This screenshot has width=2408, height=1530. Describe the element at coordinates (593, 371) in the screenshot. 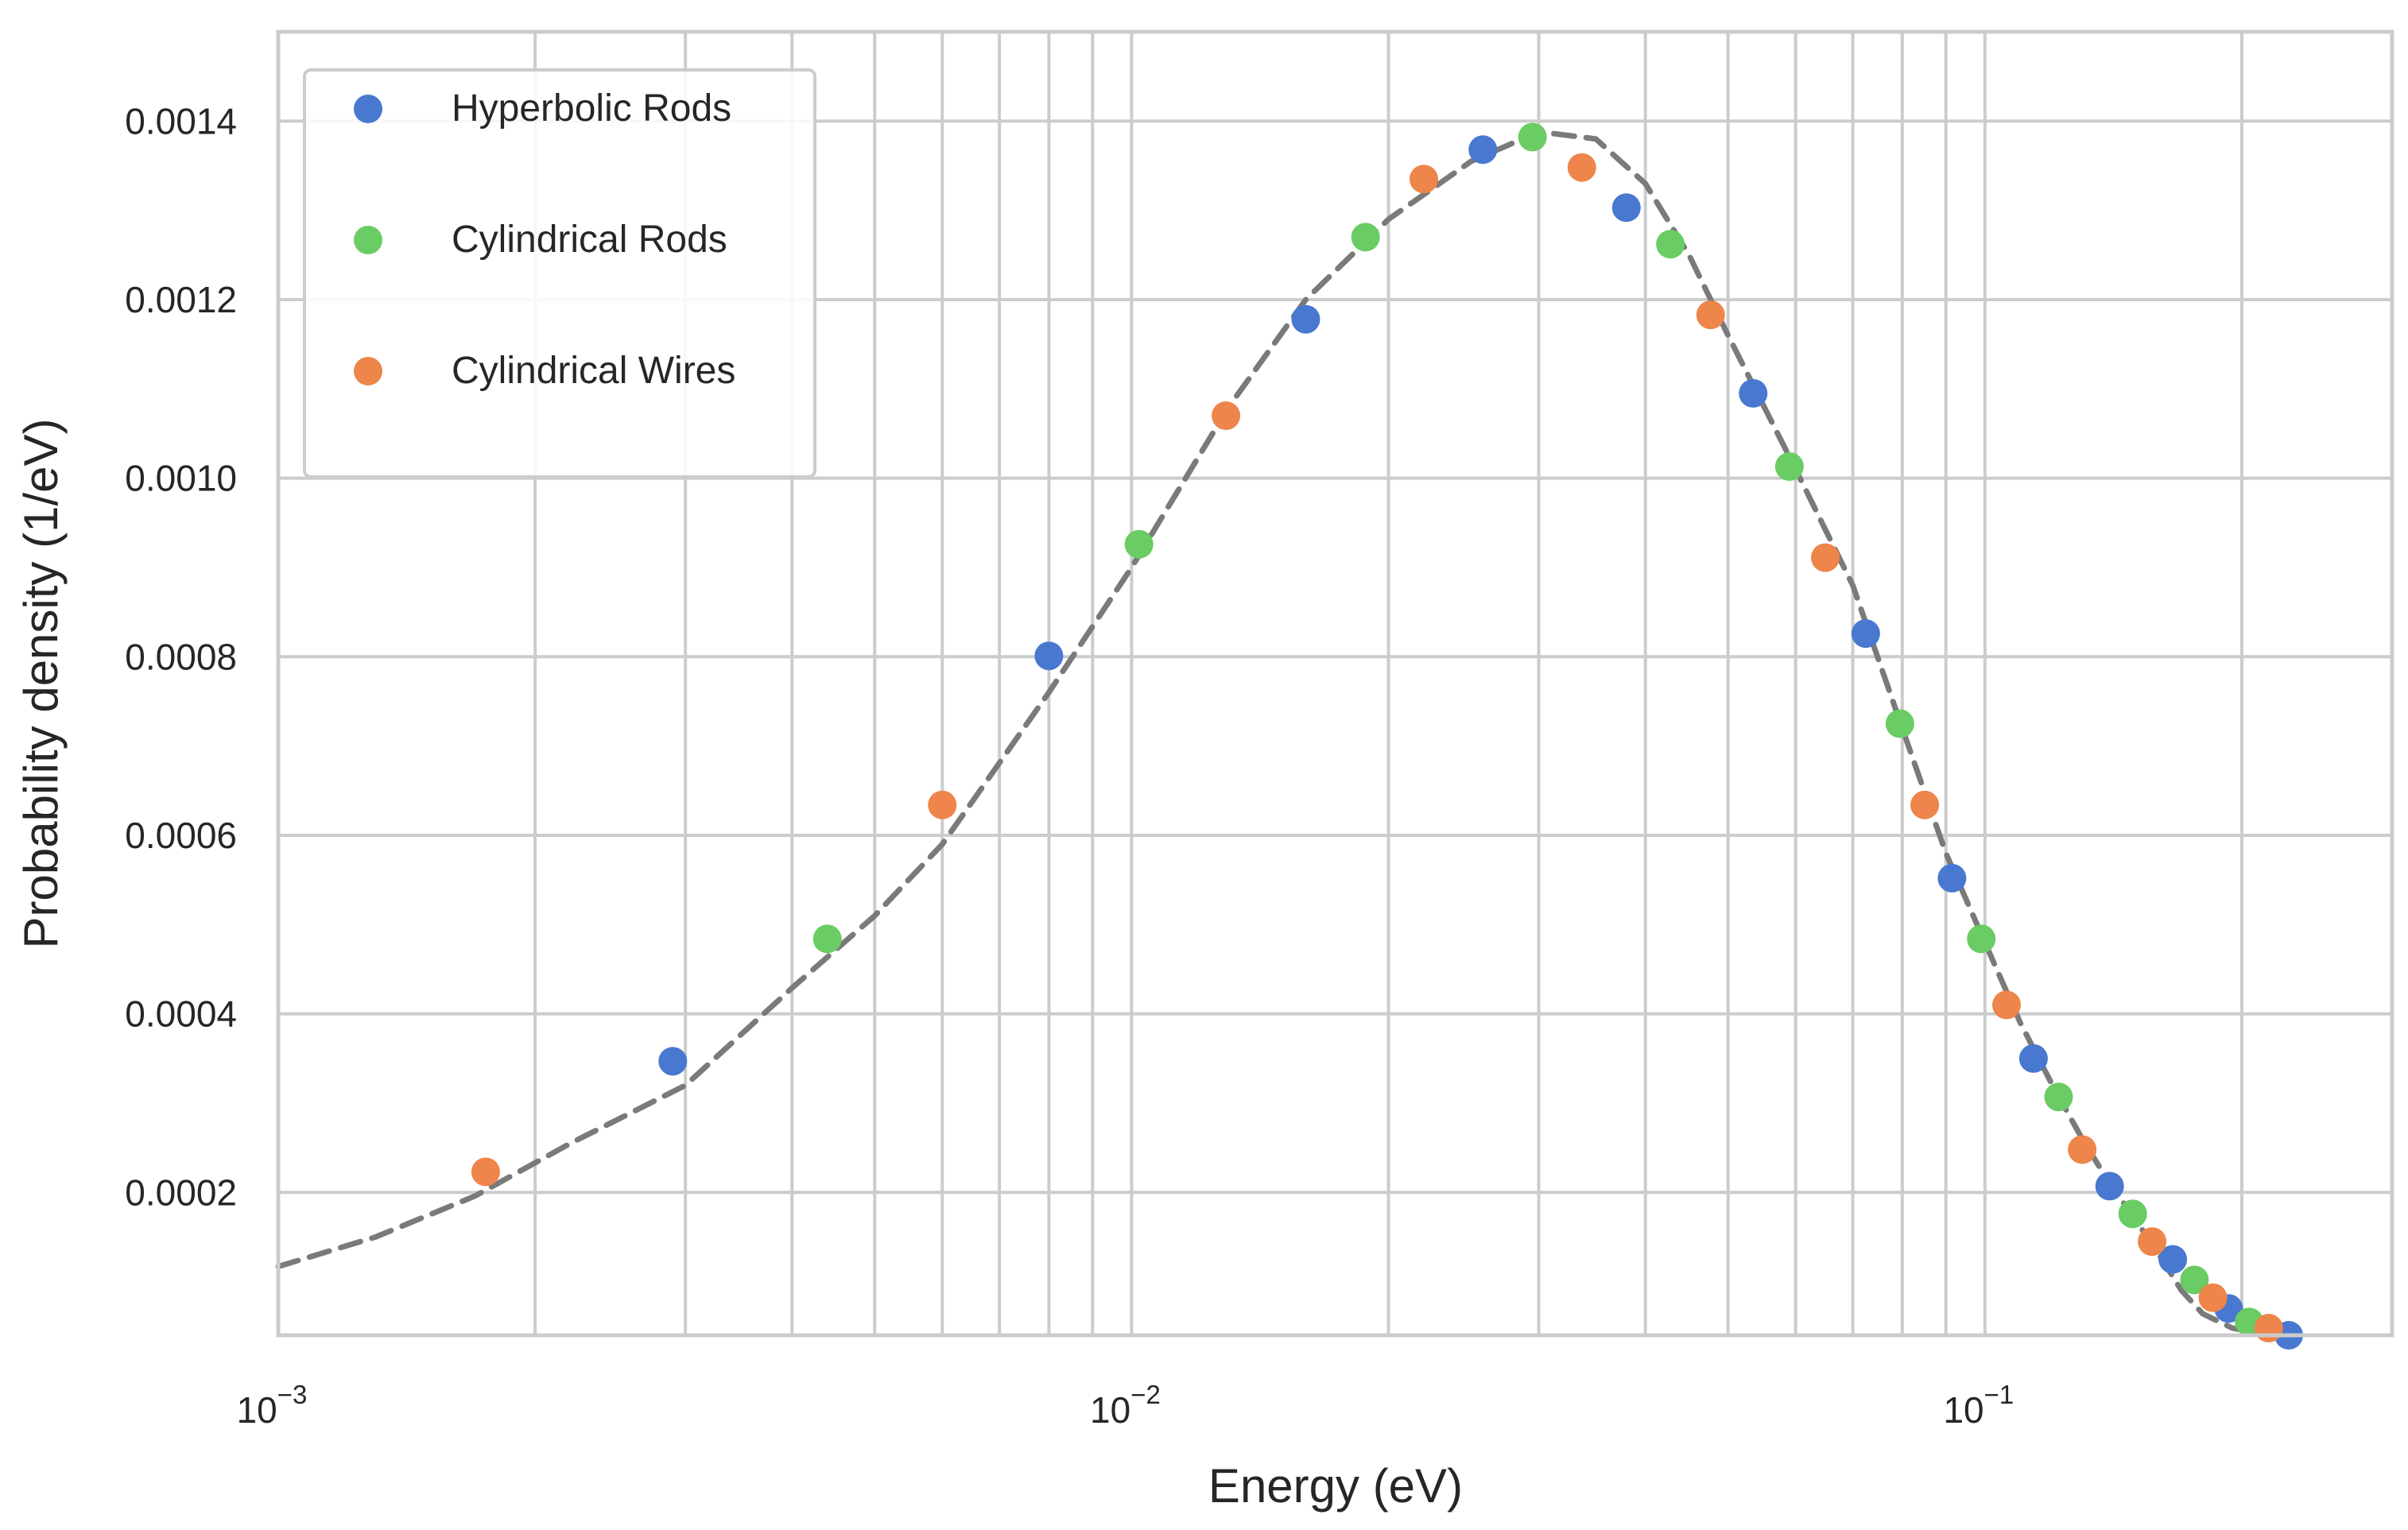

I see `legend-label-cylindrical-wires: Cylindrical Wires` at that location.